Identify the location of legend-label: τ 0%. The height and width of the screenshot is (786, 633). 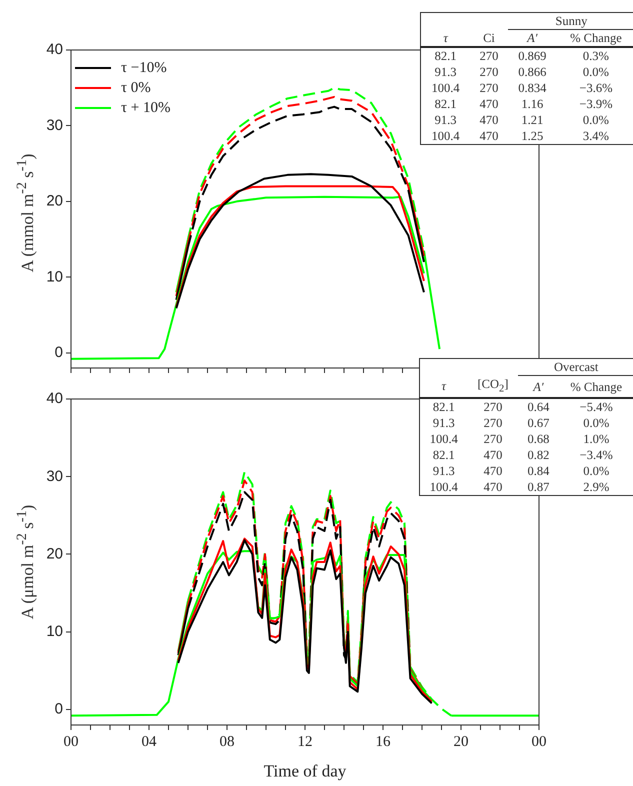
(136, 88).